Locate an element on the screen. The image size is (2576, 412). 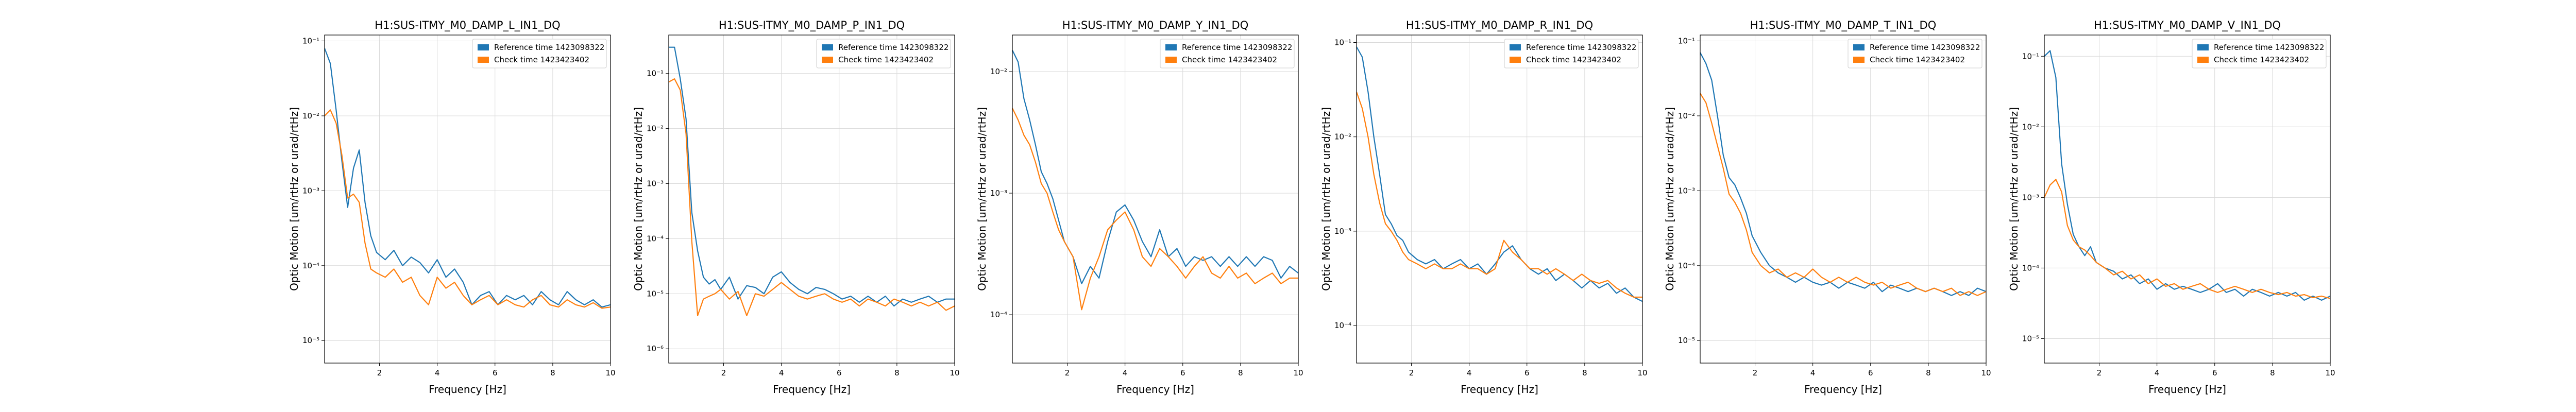
y-tick-label: 10⁻⁶ is located at coordinates (655, 349).